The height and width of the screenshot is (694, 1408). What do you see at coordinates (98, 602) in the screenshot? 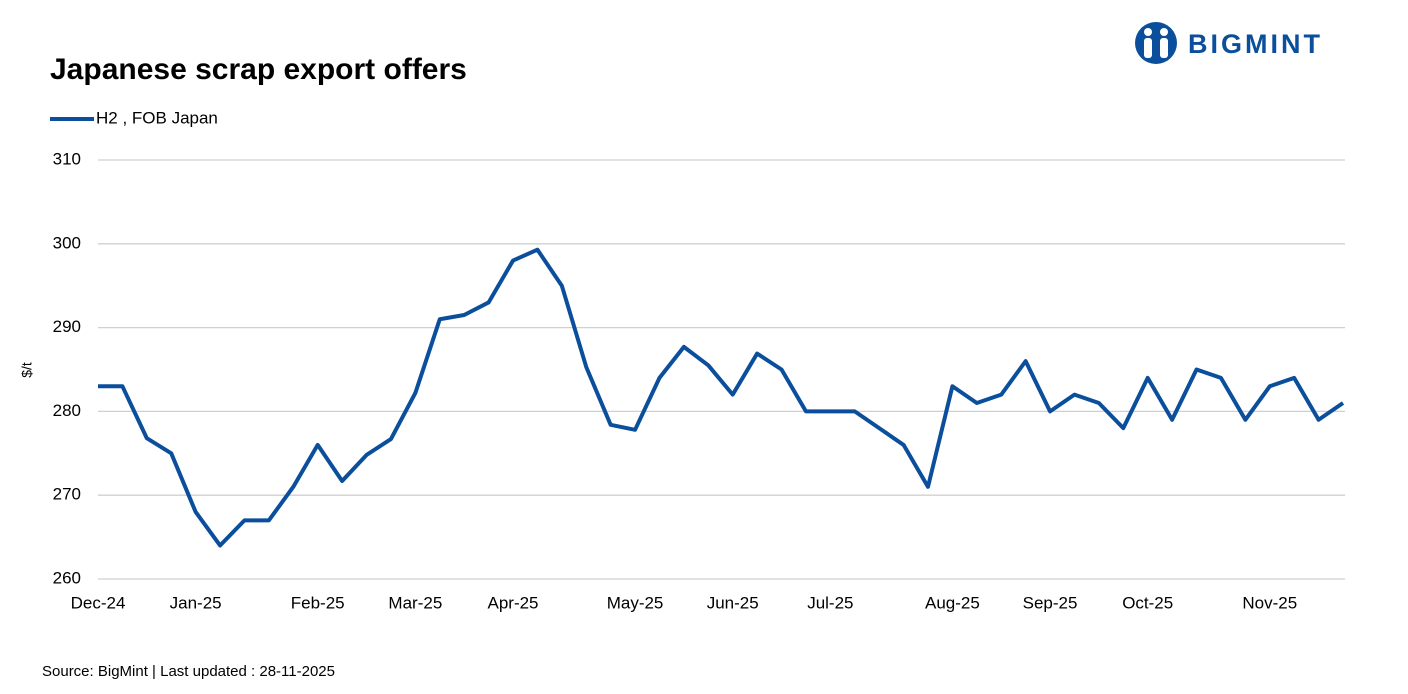
I see `x-tick-label: Dec-24` at bounding box center [98, 602].